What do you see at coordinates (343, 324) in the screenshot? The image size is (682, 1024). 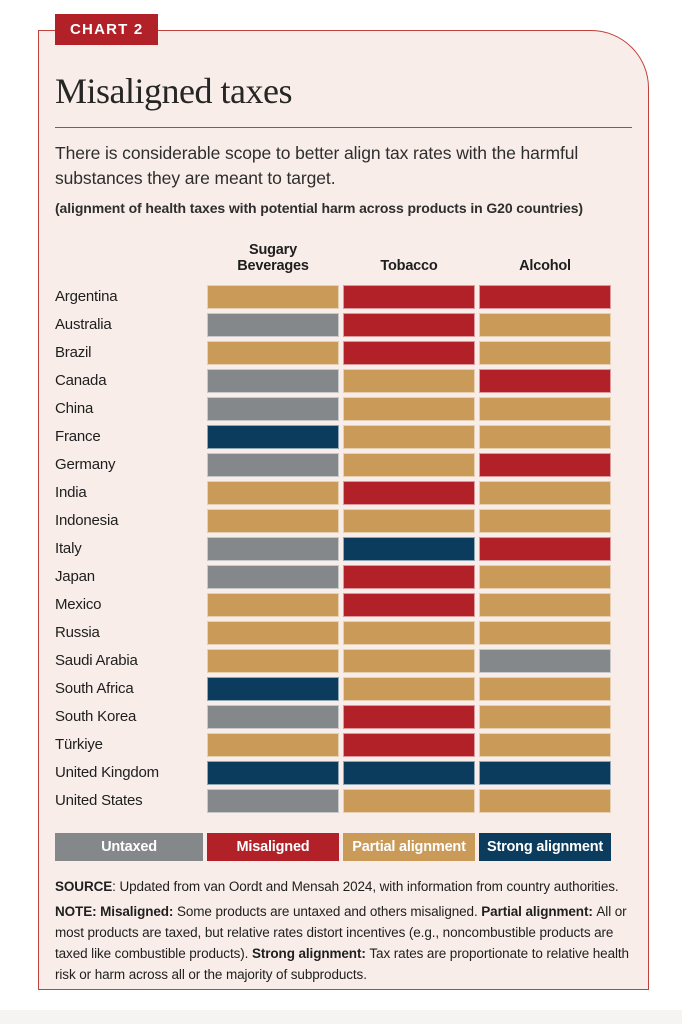 I see `table-row: Australia` at bounding box center [343, 324].